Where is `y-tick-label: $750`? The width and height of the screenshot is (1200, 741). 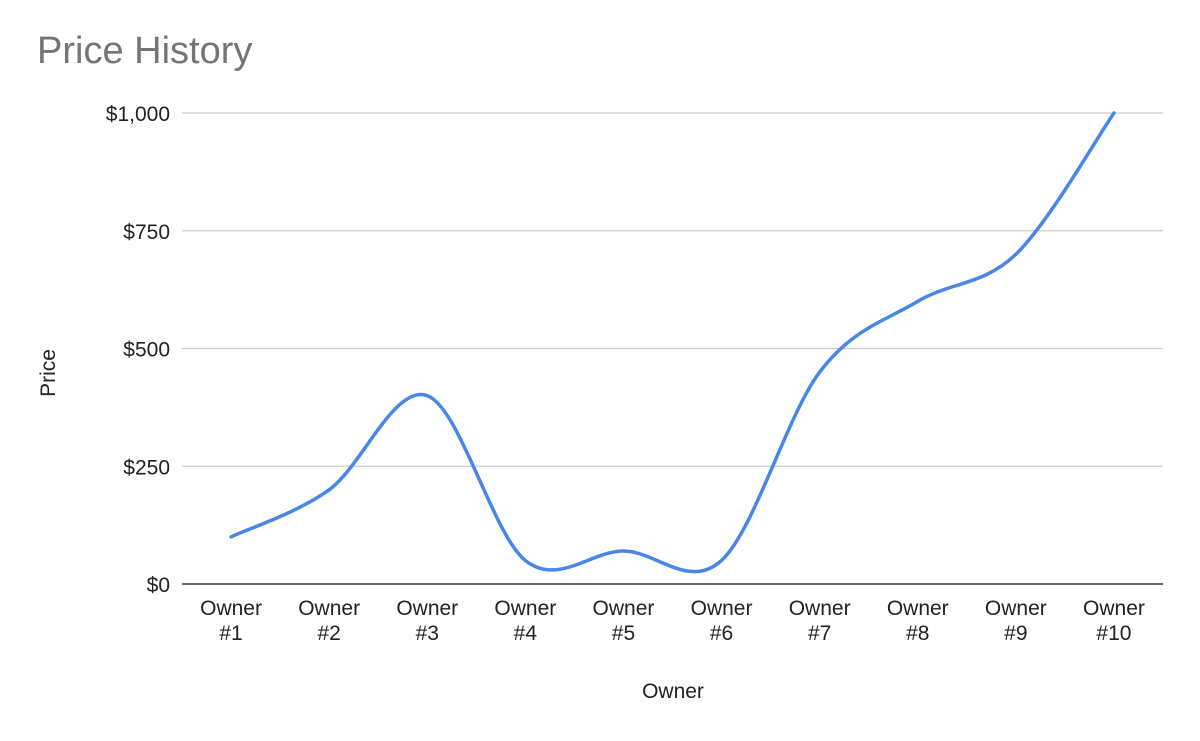
y-tick-label: $750 is located at coordinates (146, 232).